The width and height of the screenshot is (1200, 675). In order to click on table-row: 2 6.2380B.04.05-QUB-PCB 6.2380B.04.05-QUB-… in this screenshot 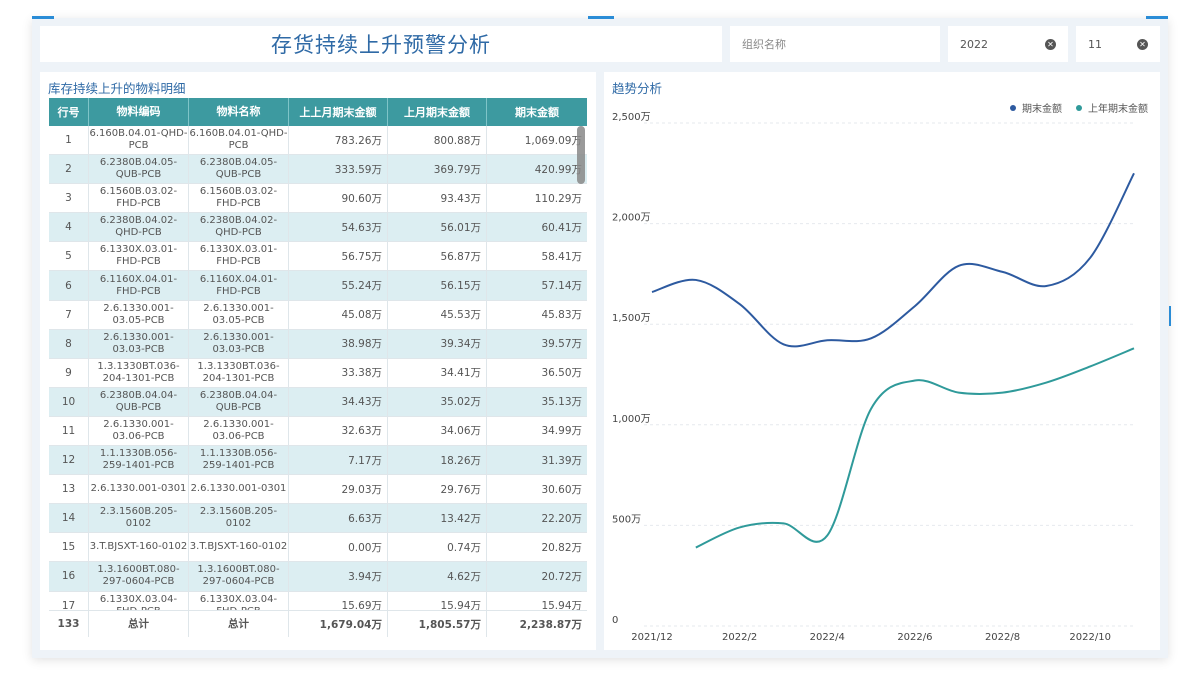, I will do `click(318, 170)`.